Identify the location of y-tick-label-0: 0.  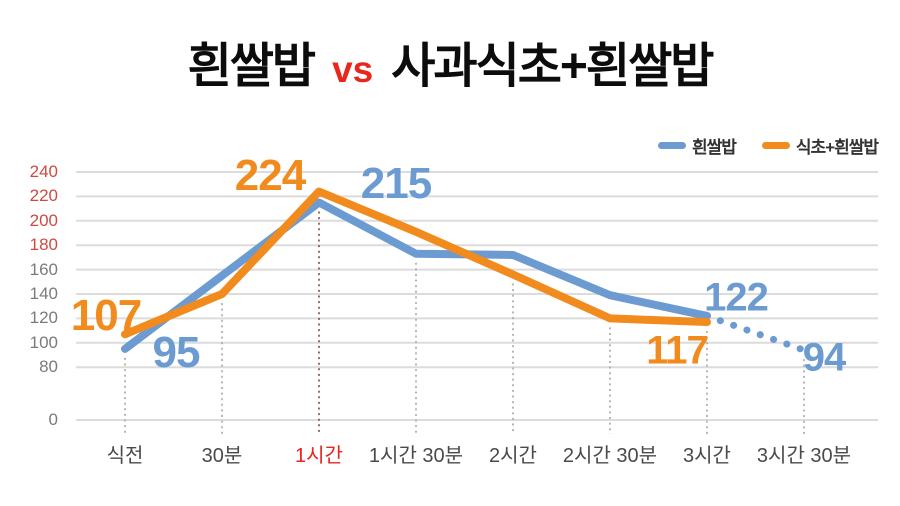
(53, 419).